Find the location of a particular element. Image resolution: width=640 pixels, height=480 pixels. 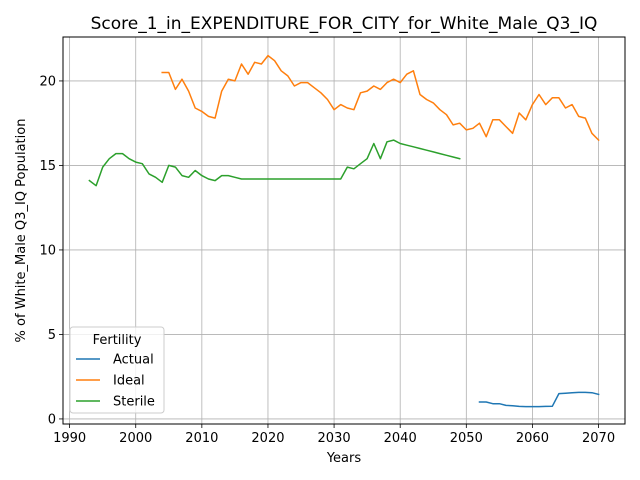

y-tick-label: 10 is located at coordinates (47, 250).